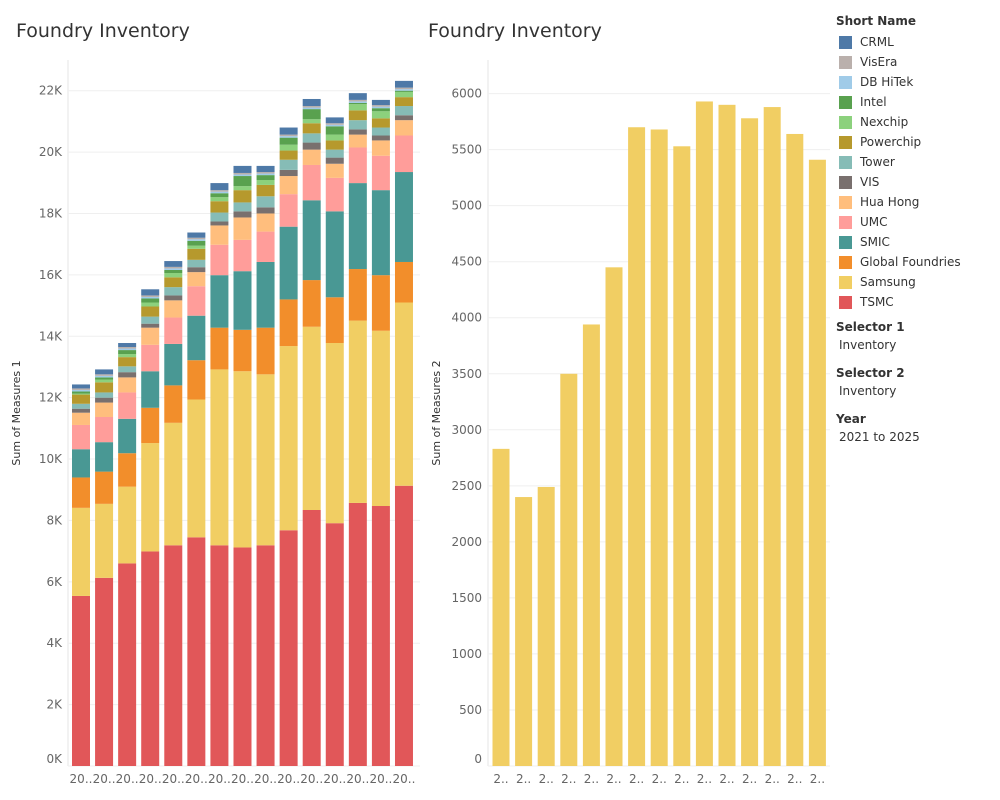 This screenshot has height=800, width=1000. I want to click on legend-label: UMC, so click(874, 222).